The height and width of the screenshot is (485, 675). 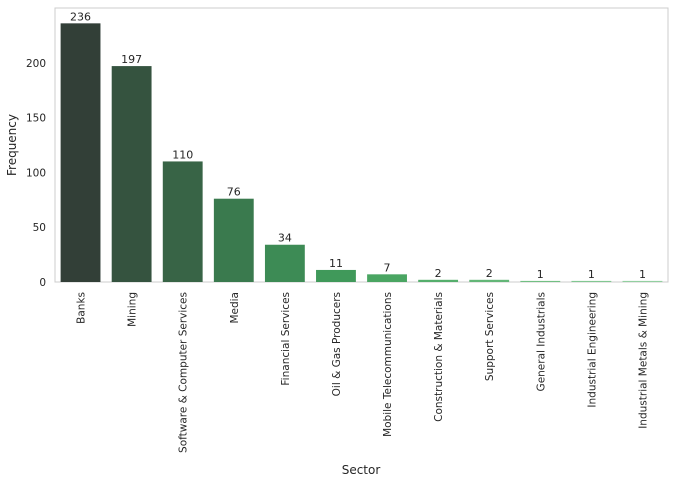 I want to click on x-tick-label: Industrial Metals & Mining, so click(x=643, y=360).